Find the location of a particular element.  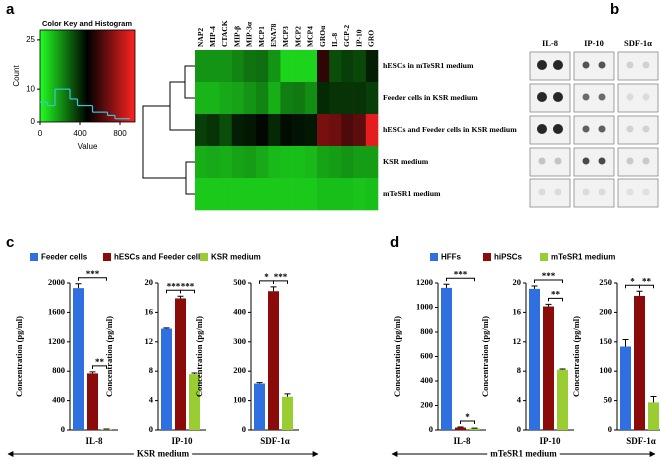

legend-label: KSR medium is located at coordinates (236, 257).